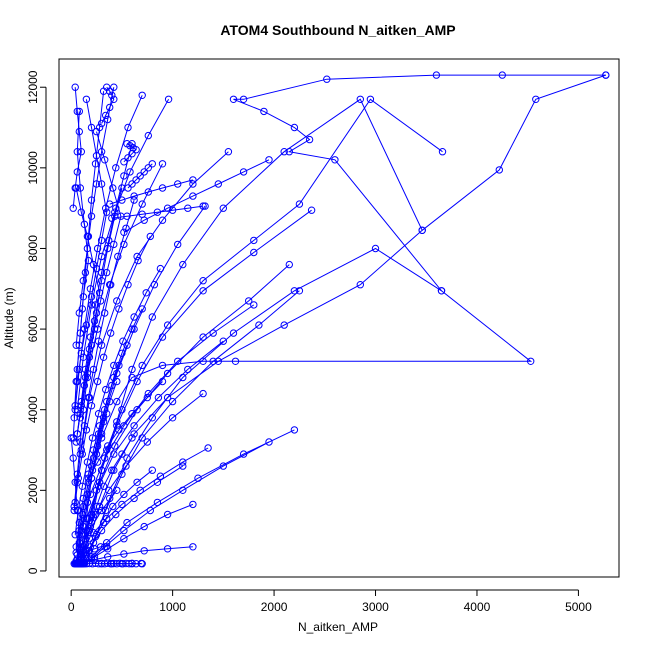 The width and height of the screenshot is (650, 650). What do you see at coordinates (33, 490) in the screenshot?
I see `y-tick-label: 2000` at bounding box center [33, 490].